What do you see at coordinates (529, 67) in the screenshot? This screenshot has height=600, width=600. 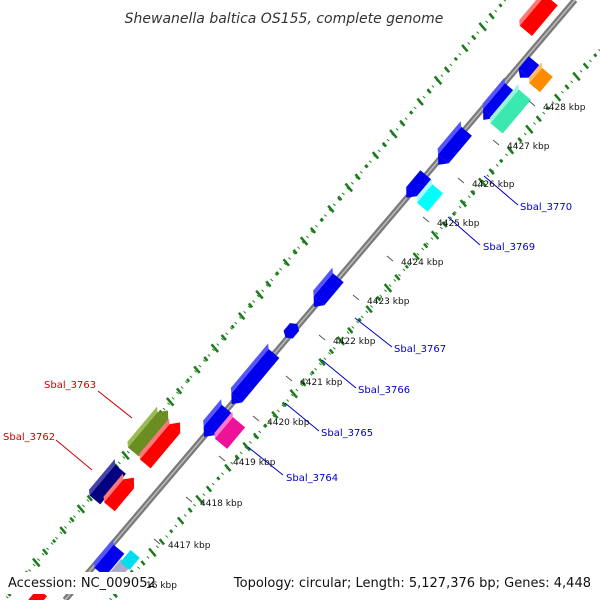 I see `gene-blue-top` at bounding box center [529, 67].